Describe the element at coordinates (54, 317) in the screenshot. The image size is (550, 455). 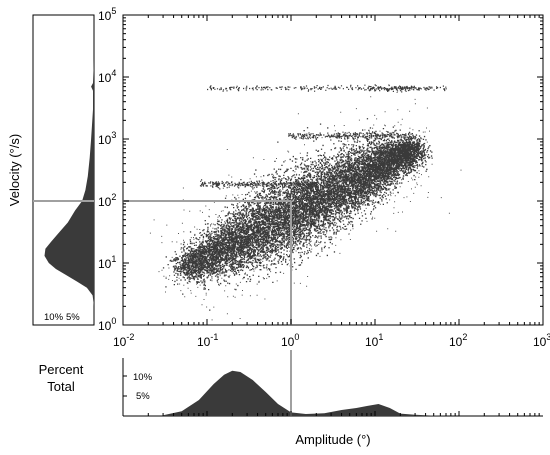
I see `velocity-tick-label-10pct: 10%` at that location.